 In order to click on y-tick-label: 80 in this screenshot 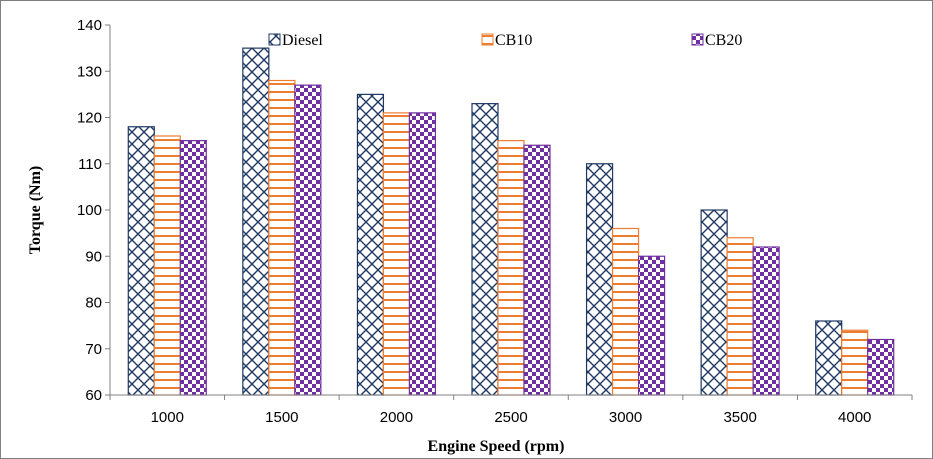, I will do `click(93, 303)`.